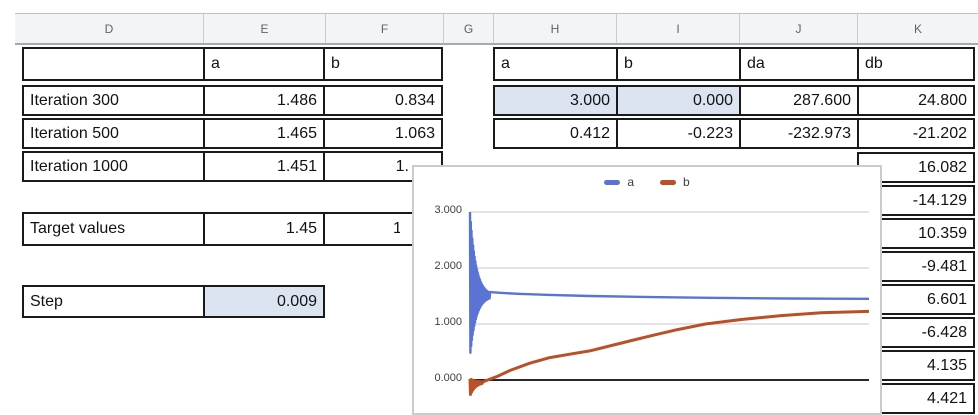 The height and width of the screenshot is (415, 978). I want to click on column-header-J: J, so click(798, 28).